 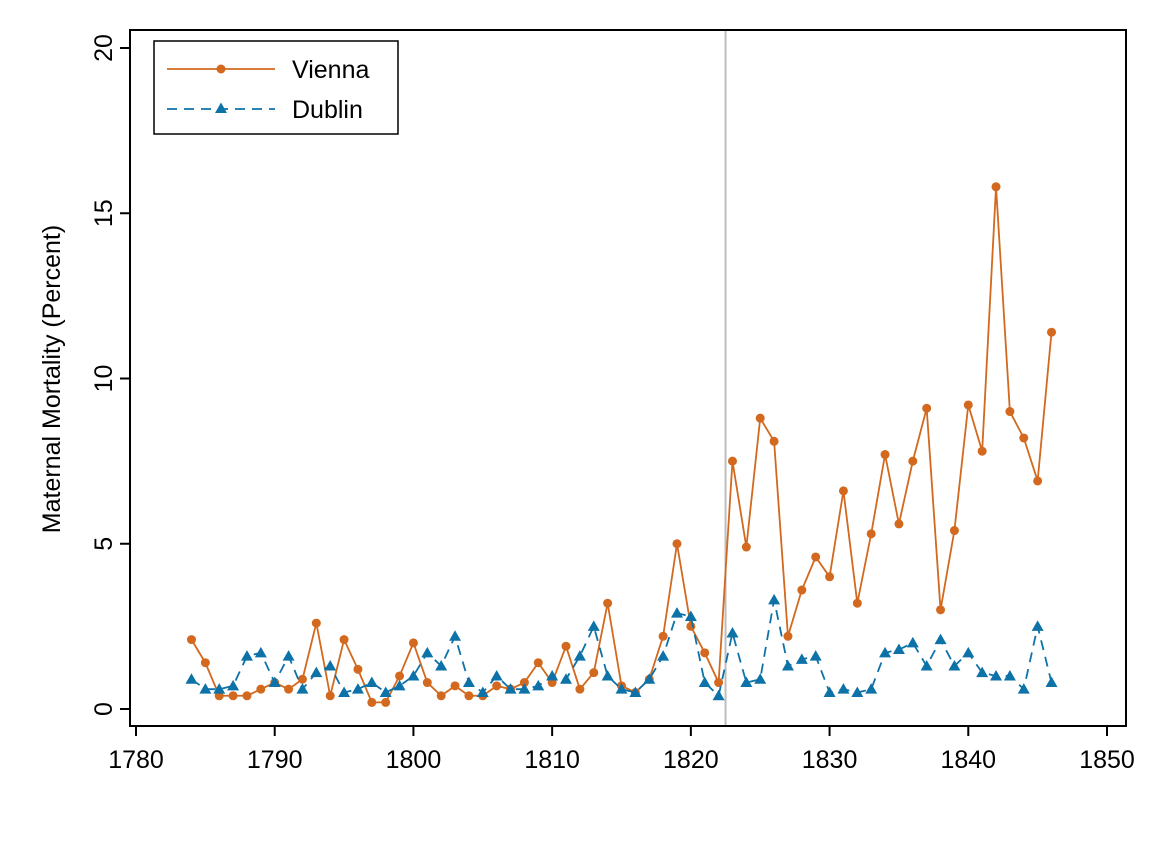 I want to click on x-tick-label: 1790, so click(x=275, y=760).